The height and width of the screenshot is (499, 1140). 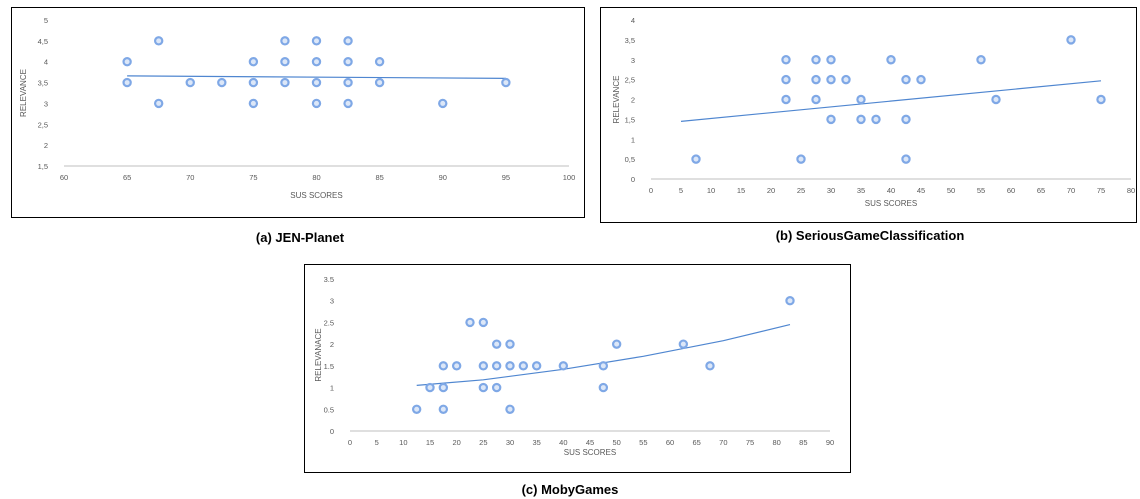 I want to click on y-tick-label: 2,5, so click(x=630, y=80).